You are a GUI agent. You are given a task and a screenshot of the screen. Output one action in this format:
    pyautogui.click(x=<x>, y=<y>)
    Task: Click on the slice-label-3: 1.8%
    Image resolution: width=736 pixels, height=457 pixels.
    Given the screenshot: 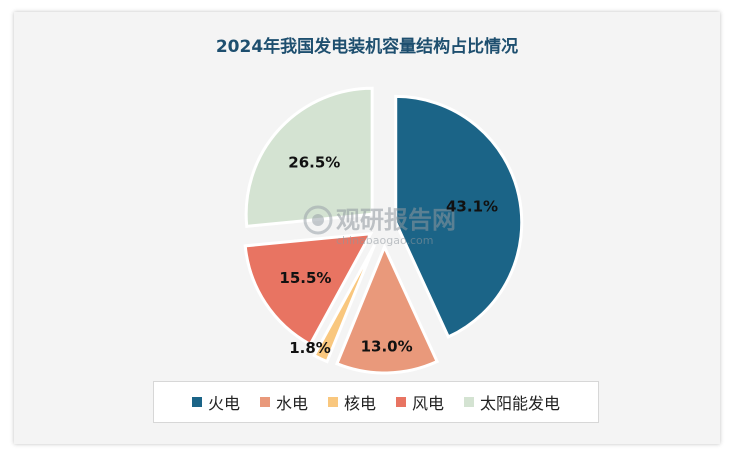 What is the action you would take?
    pyautogui.click(x=310, y=348)
    